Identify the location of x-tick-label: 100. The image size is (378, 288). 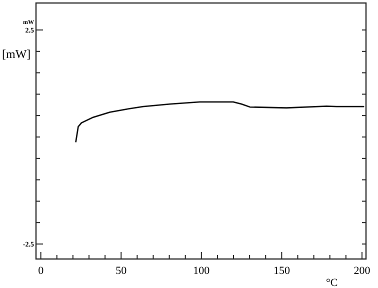
(201, 271).